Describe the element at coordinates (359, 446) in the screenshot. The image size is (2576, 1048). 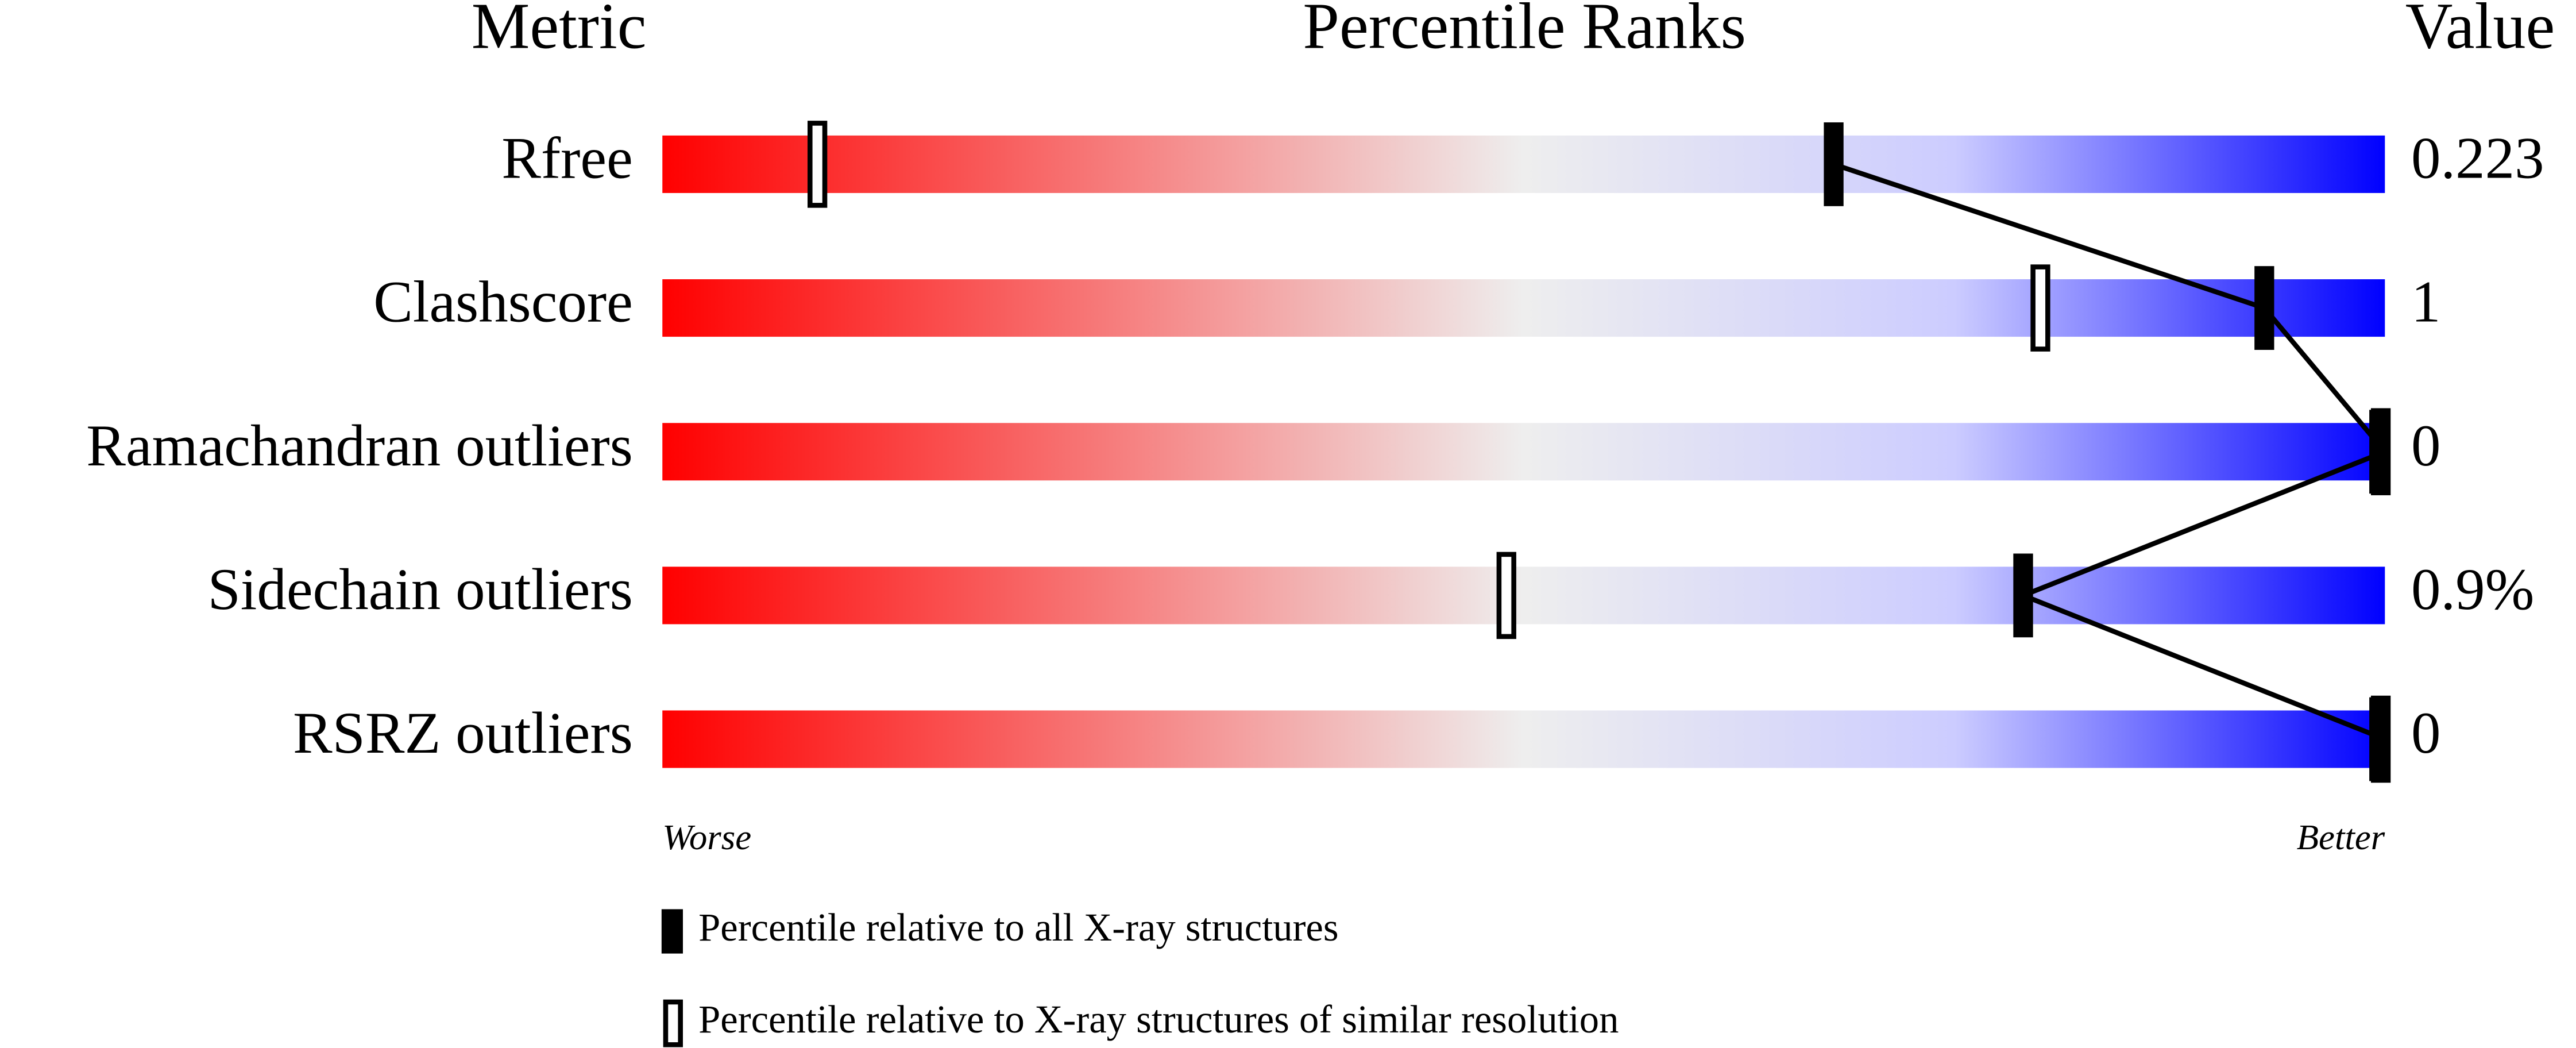
I see `metric-label: Ramachandran outliers` at that location.